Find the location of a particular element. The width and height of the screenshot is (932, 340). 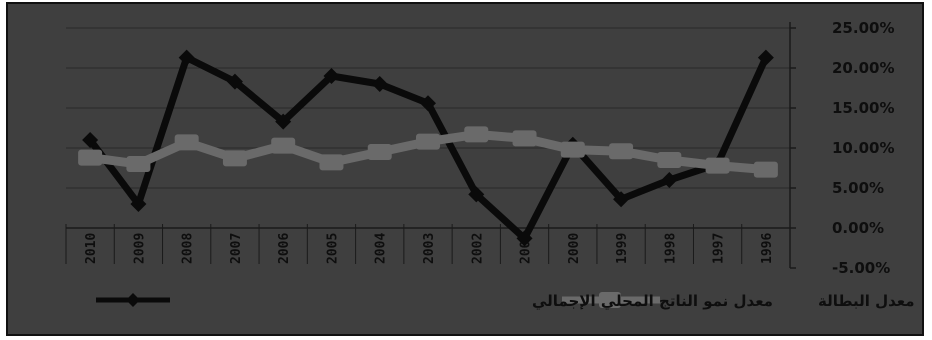

x-tick-label: 2003 is located at coordinates (429, 248).